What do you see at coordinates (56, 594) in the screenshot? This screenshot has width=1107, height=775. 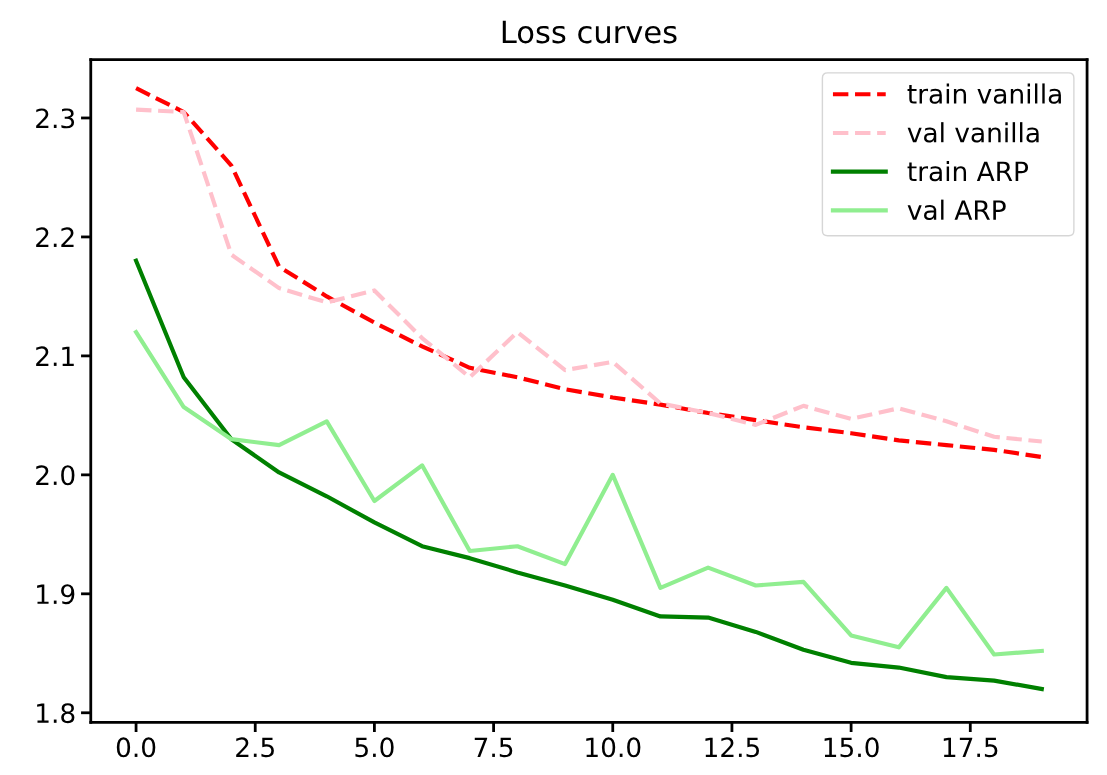 I see `y-tick-label: 1.9` at bounding box center [56, 594].